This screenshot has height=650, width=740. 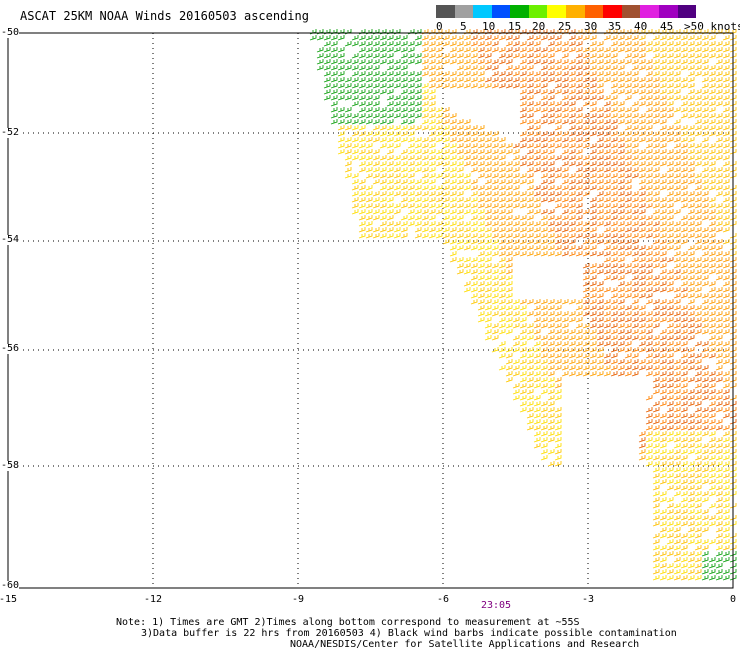 I want to click on colorbar-label: 30, so click(x=591, y=26).